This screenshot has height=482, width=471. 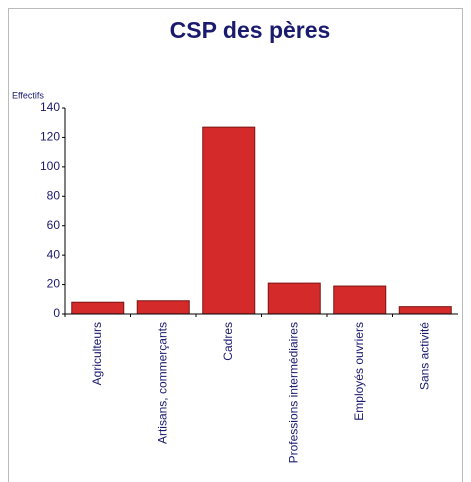 I want to click on x-tick-label: Employés ouvriers, so click(x=359, y=371).